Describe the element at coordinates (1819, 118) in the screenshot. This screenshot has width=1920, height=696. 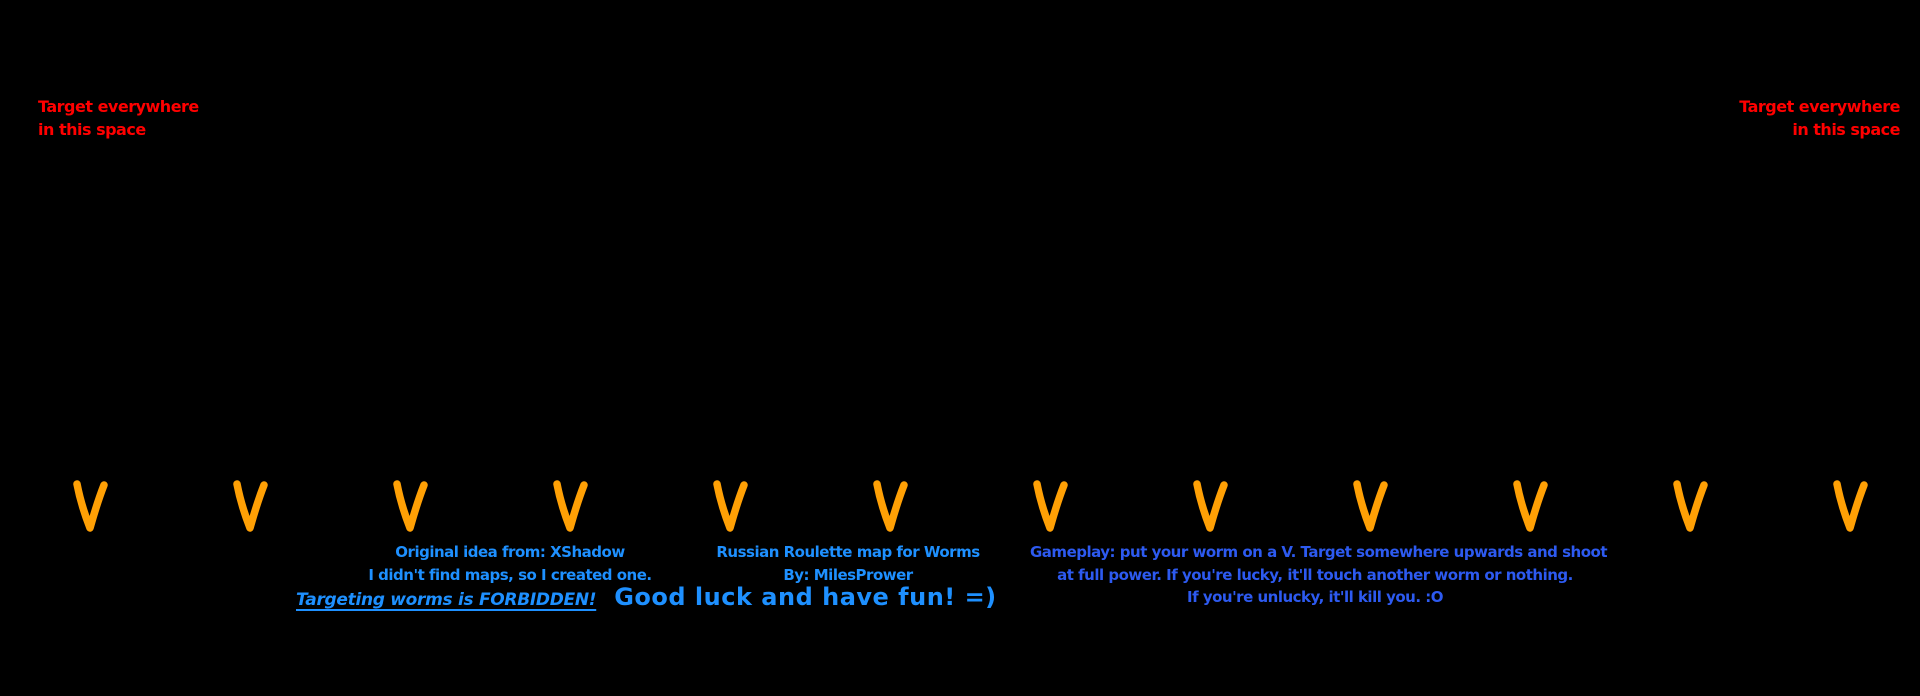
I see `corner-note-right: Target everywhere in this space` at that location.